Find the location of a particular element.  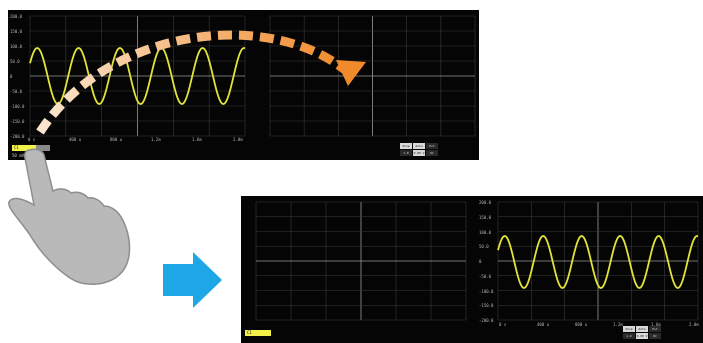

top-y-tick-label: -150.0 is located at coordinates (17, 121).